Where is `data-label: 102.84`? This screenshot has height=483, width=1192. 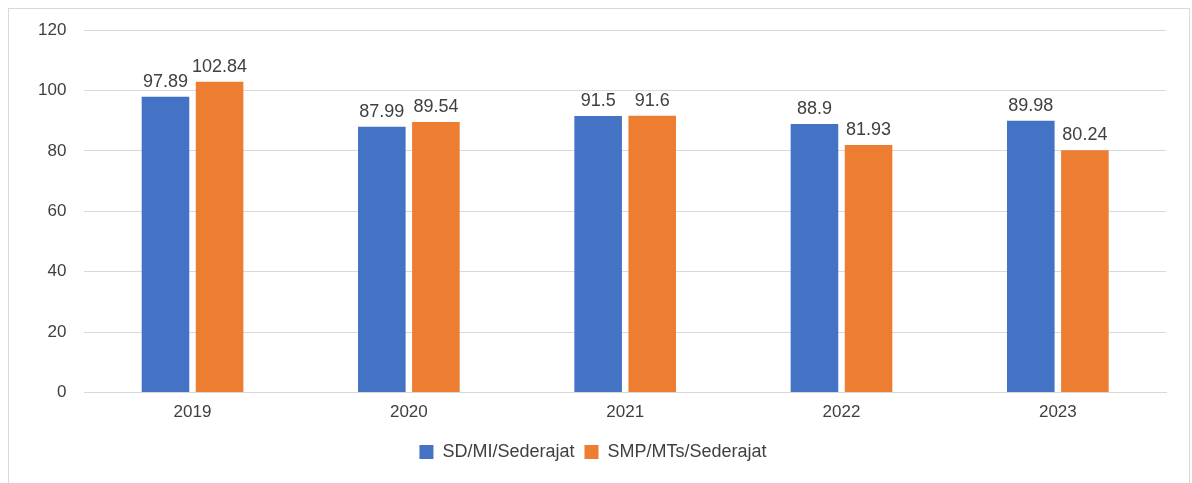
data-label: 102.84 is located at coordinates (220, 65).